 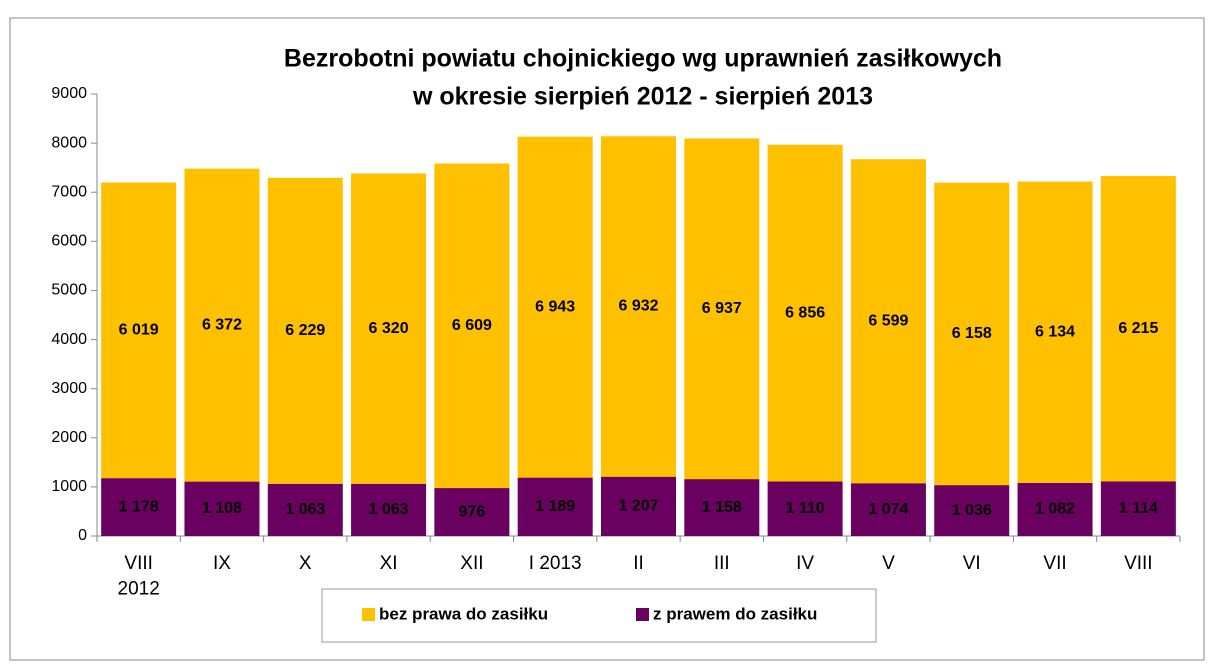 I want to click on data-label: 6 372, so click(x=222, y=324).